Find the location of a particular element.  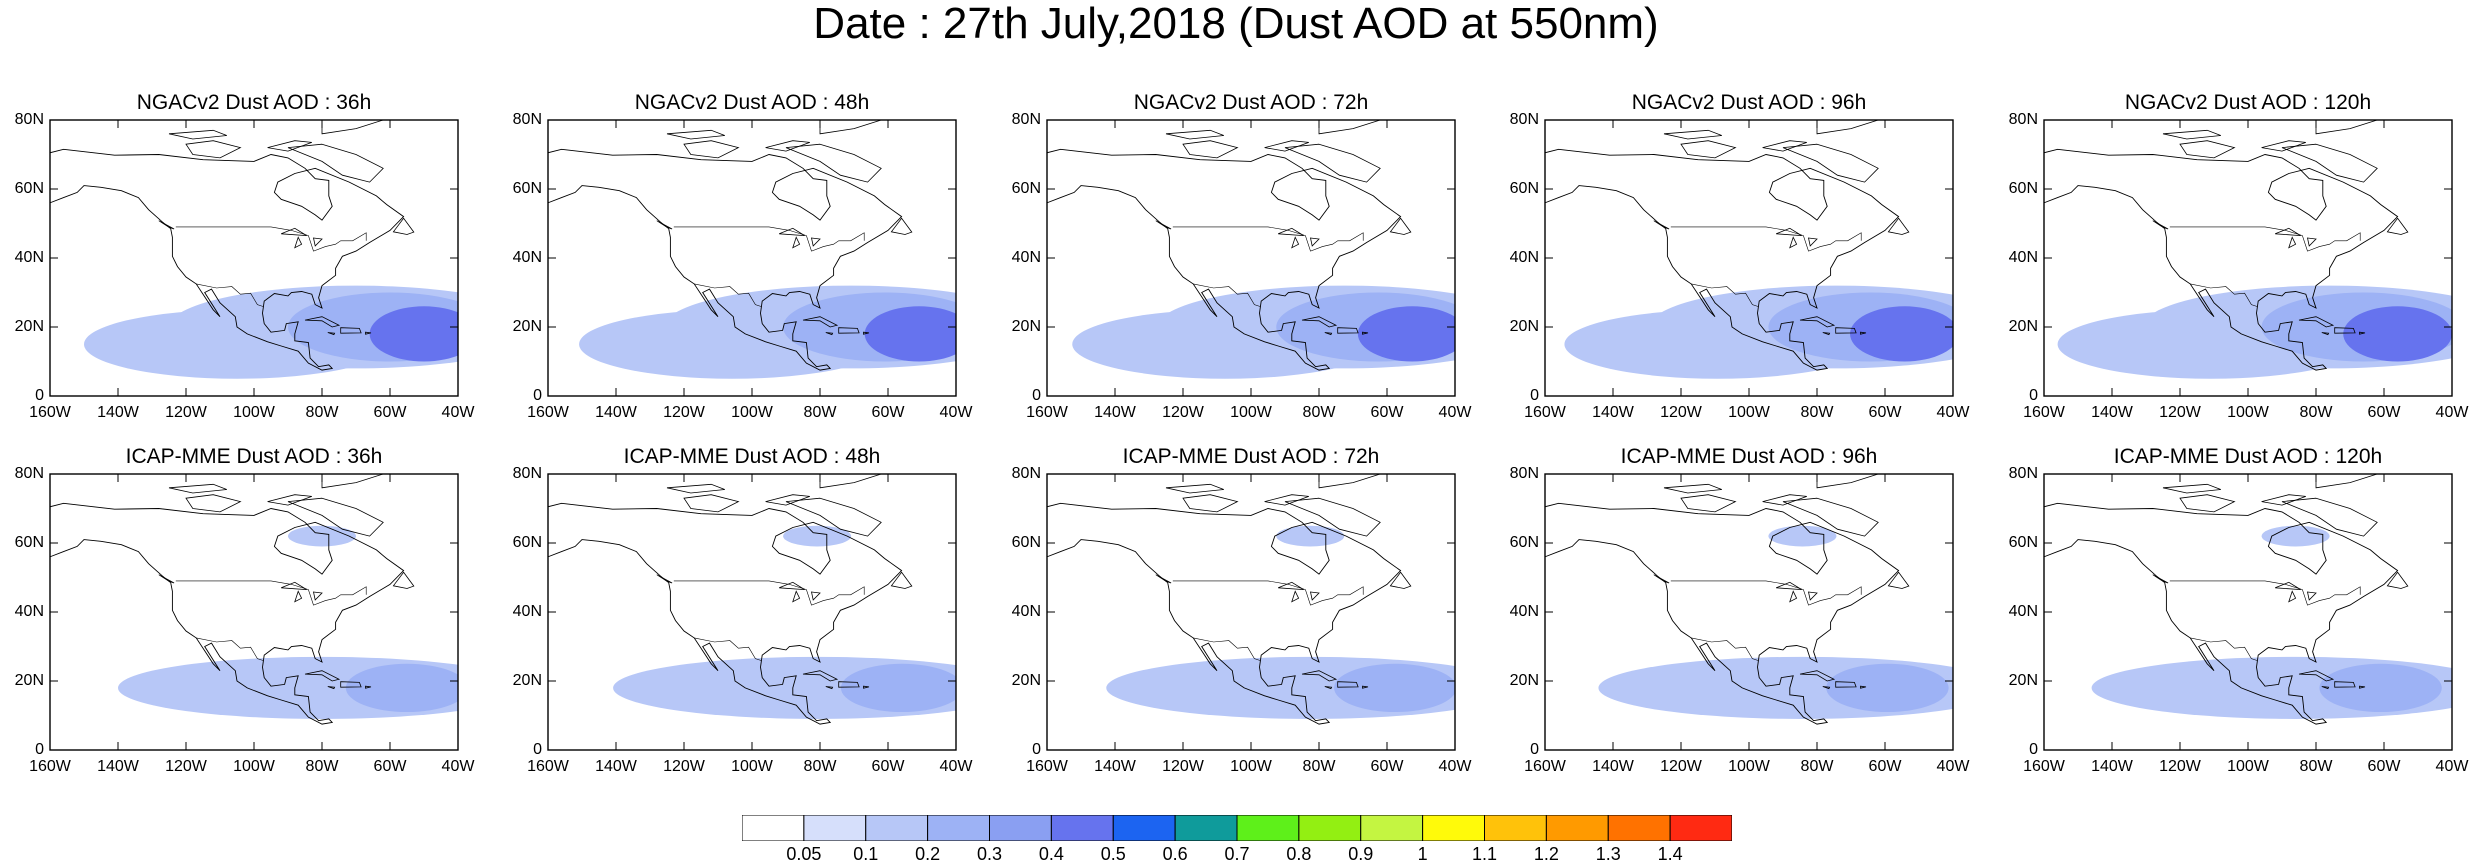

colorbar-level-label: 0.2 is located at coordinates (928, 854).